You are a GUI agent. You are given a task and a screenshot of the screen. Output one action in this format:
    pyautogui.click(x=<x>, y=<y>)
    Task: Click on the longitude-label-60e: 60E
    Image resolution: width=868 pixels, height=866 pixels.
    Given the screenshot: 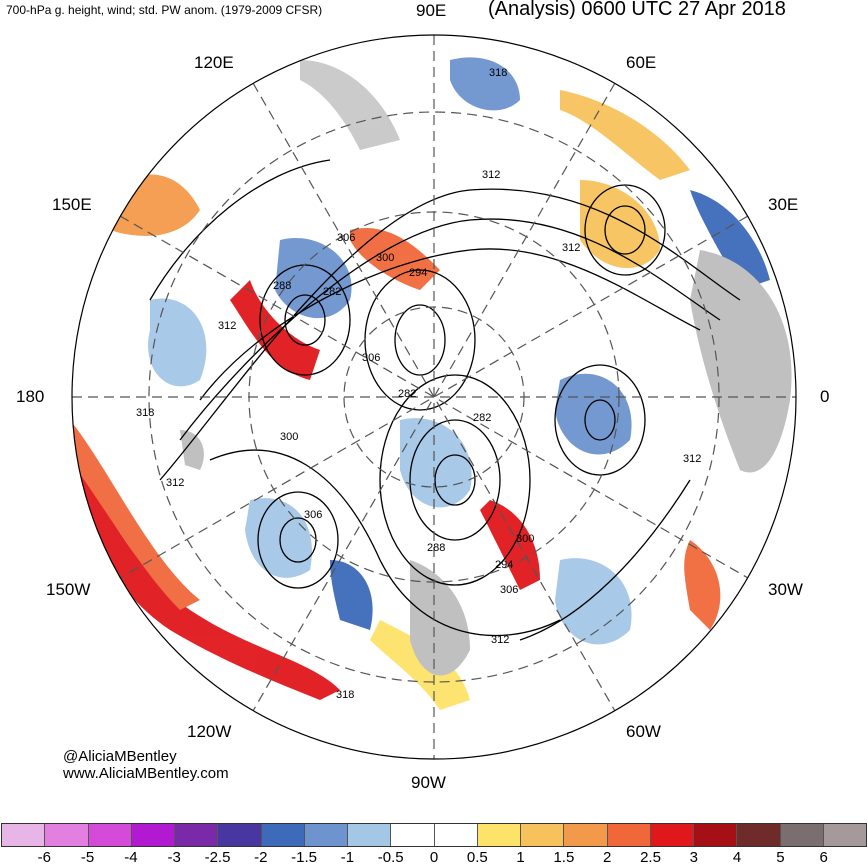 What is the action you would take?
    pyautogui.click(x=641, y=62)
    